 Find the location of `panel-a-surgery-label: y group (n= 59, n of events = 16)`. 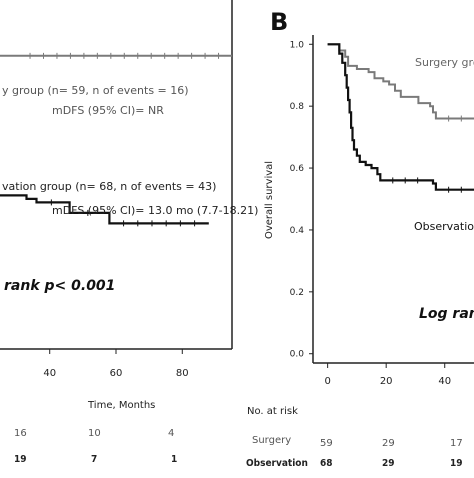

panel-a-surgery-label: y group (n= 59, n of events = 16) is located at coordinates (95, 90).